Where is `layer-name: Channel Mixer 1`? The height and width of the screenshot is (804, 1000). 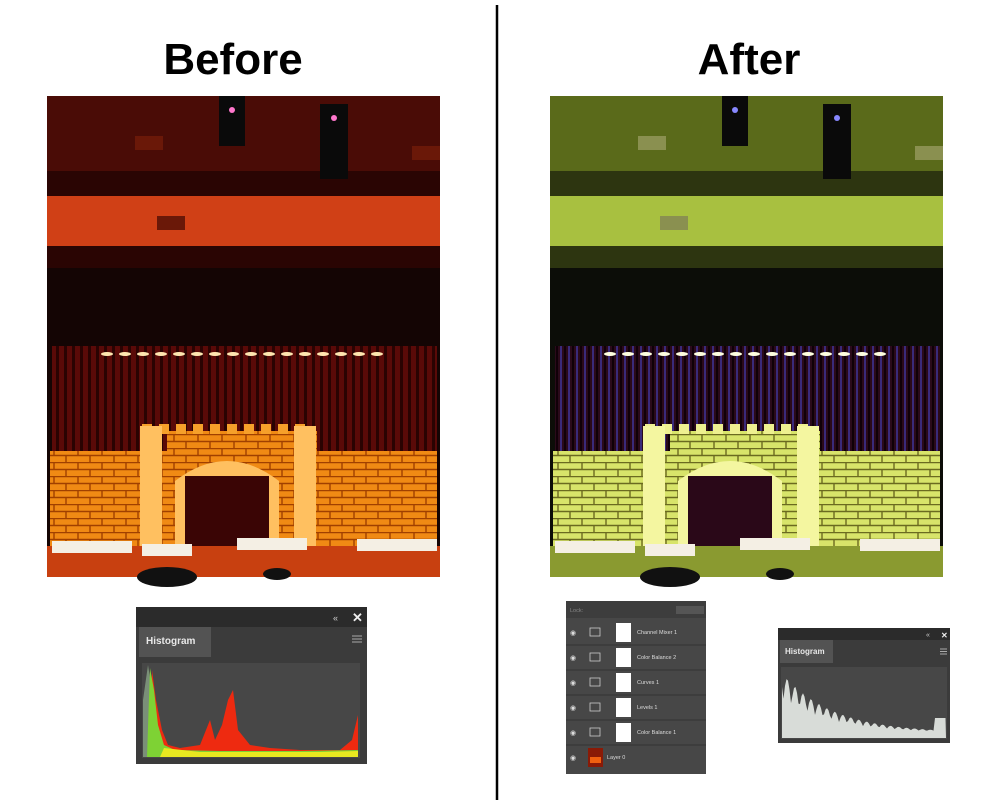 layer-name: Channel Mixer 1 is located at coordinates (657, 633).